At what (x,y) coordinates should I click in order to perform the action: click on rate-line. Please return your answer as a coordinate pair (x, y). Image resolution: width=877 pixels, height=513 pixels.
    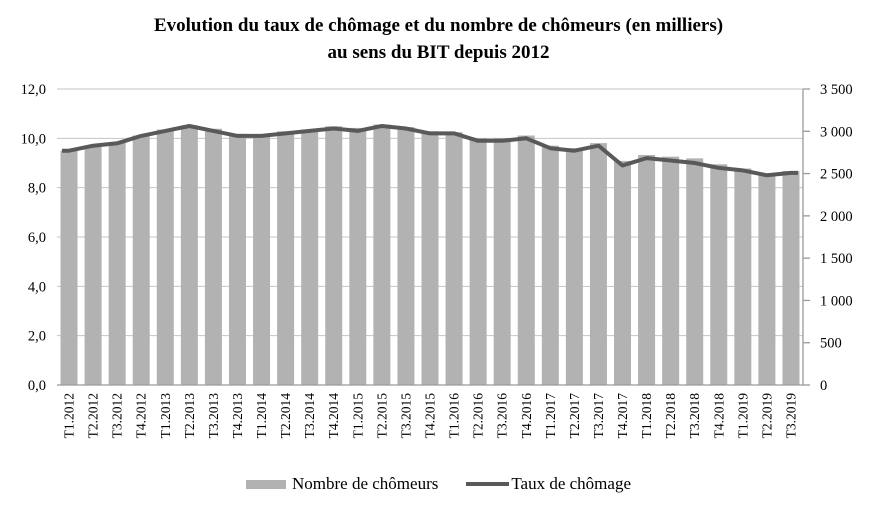
    Looking at the image, I should click on (430, 151).